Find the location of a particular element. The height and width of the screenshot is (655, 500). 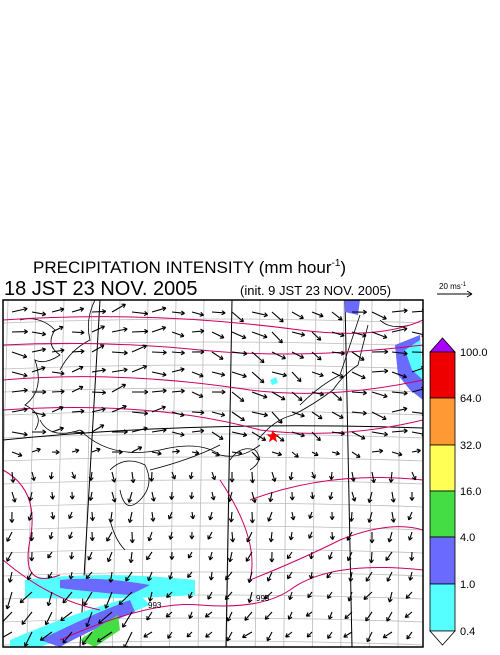

grid-line is located at coordinates (213, 528).